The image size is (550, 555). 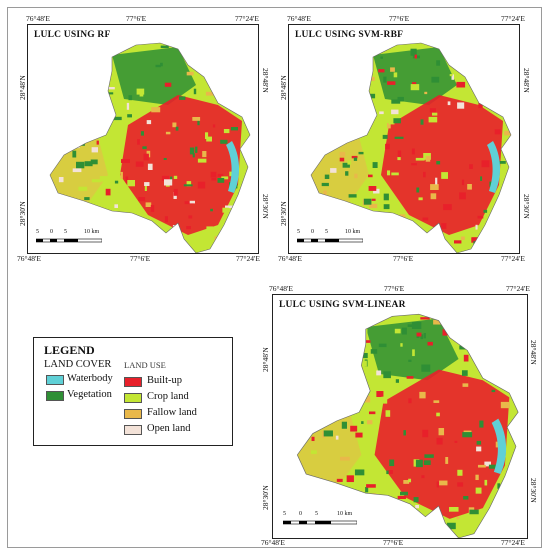 What do you see at coordinates (172, 412) in the screenshot?
I see `legend-item-fallow-land: Fallow land` at bounding box center [172, 412].